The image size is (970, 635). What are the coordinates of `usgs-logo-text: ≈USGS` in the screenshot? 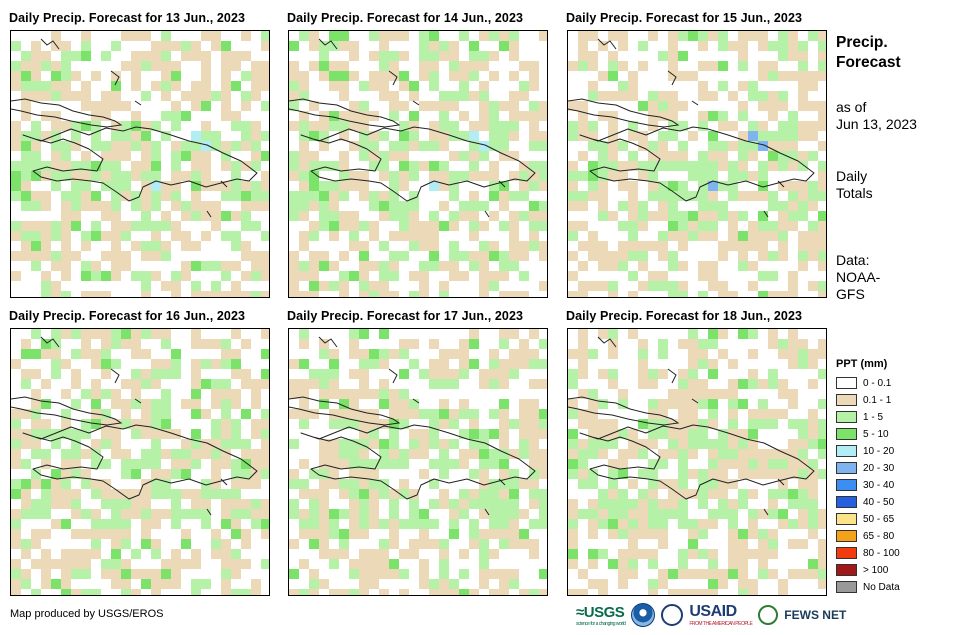 It's located at (600, 612).